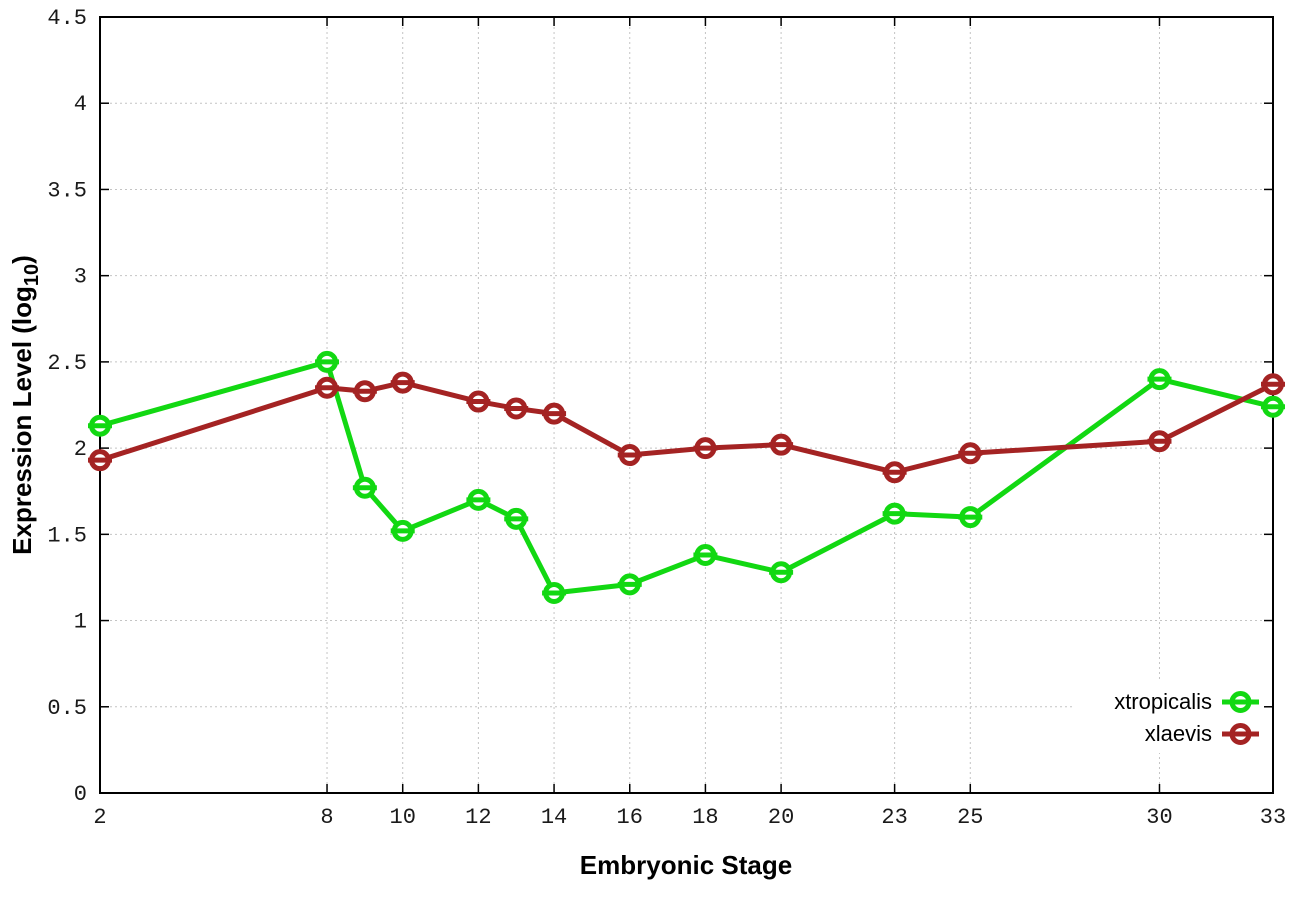  What do you see at coordinates (22, 420) in the screenshot?
I see `y-axis-title-main: Expression Level (log` at bounding box center [22, 420].